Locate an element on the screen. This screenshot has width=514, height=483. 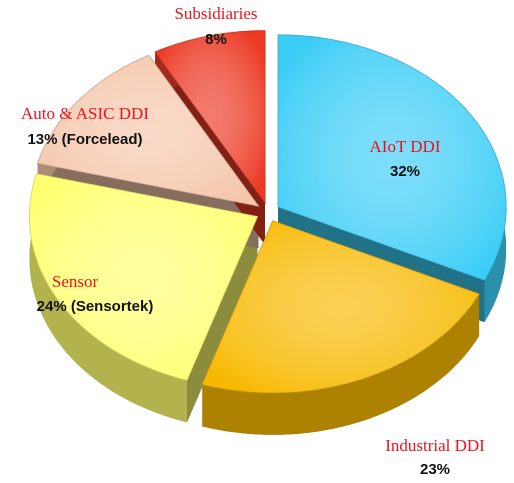
slice-label: Sensor is located at coordinates (75, 281).